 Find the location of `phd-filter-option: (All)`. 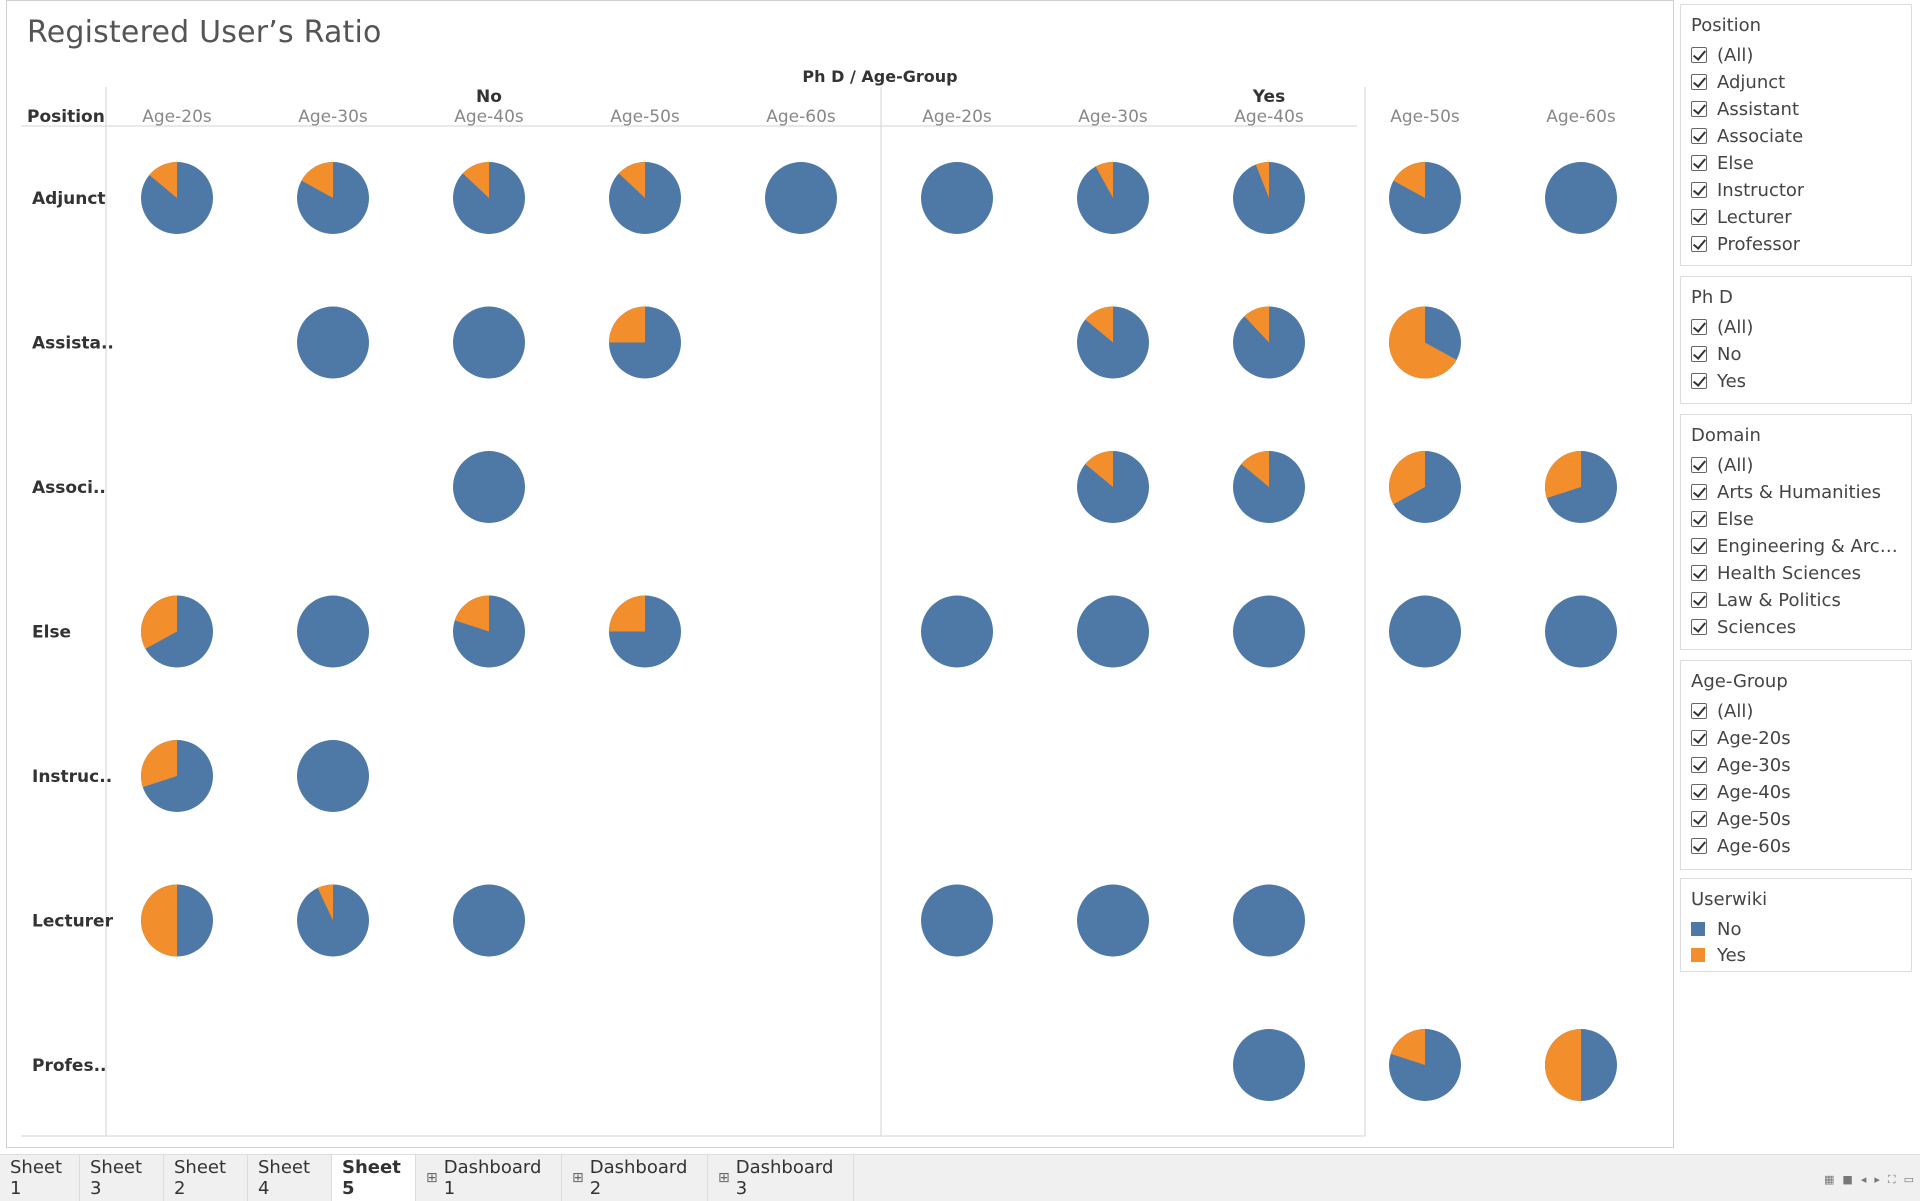

phd-filter-option: (All) is located at coordinates (1722, 327).